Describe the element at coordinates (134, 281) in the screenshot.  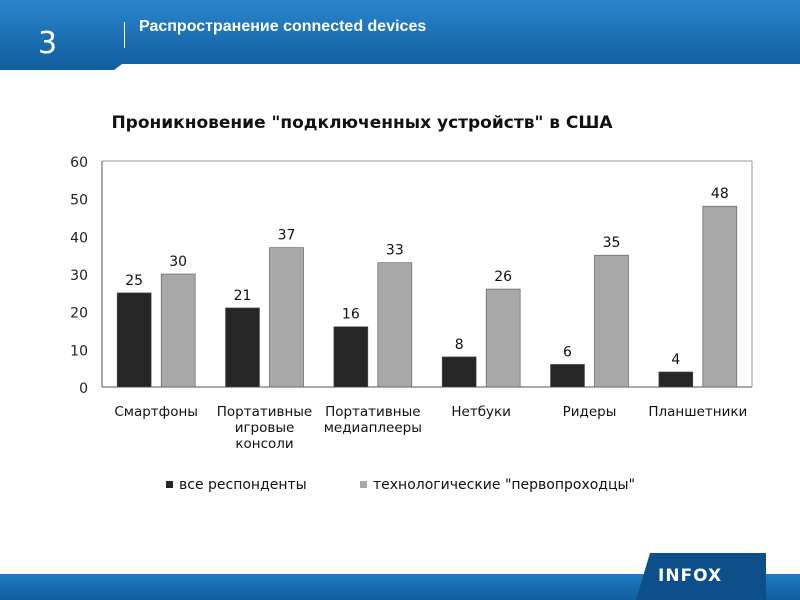
I see `bar-value-label: 25` at that location.